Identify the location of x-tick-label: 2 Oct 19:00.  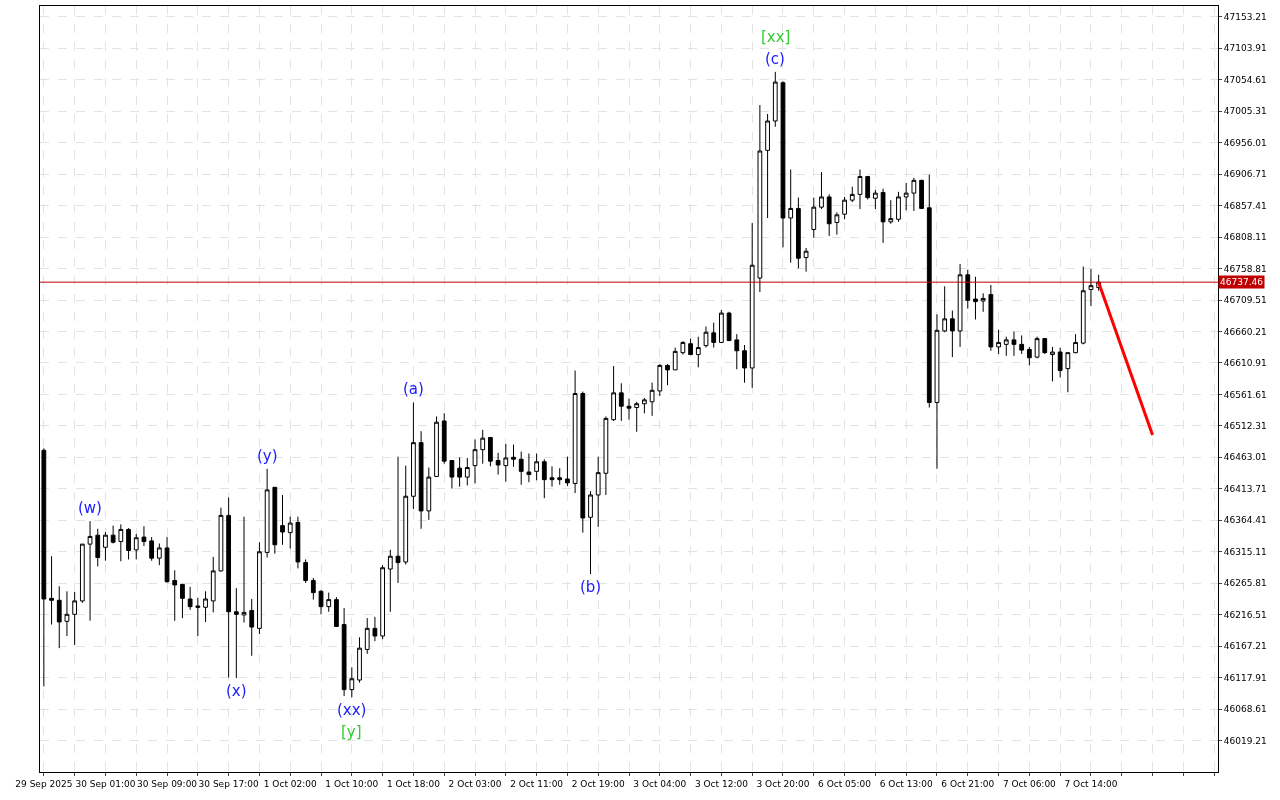
(598, 783).